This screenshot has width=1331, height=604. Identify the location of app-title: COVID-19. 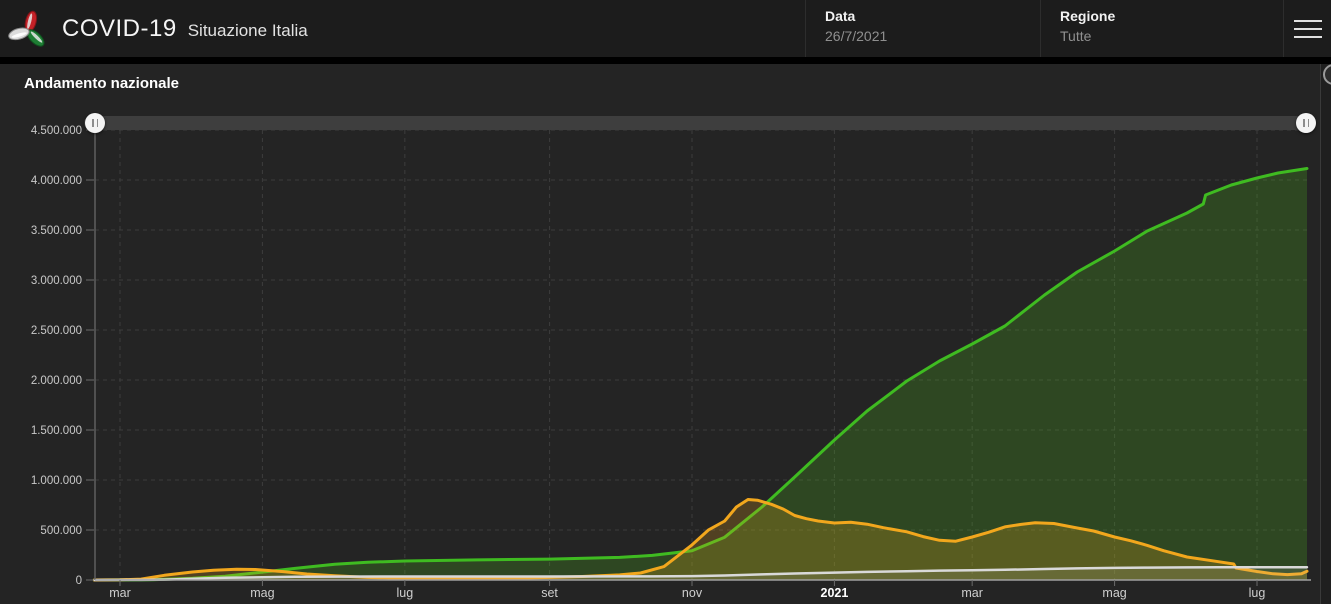
(119, 28).